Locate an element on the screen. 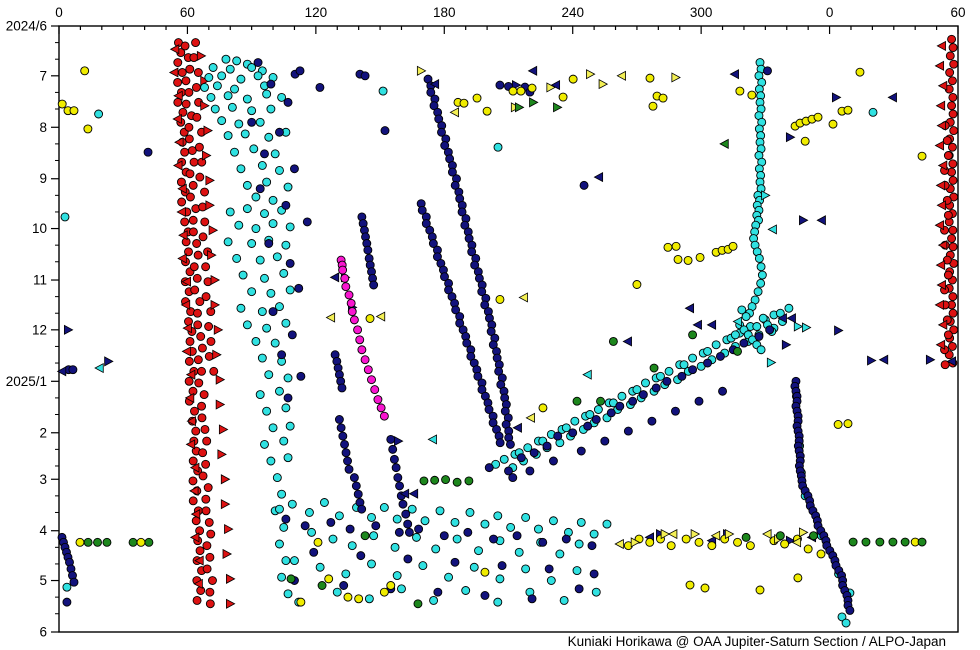  series-navy-strings is located at coordinates (372, 374).